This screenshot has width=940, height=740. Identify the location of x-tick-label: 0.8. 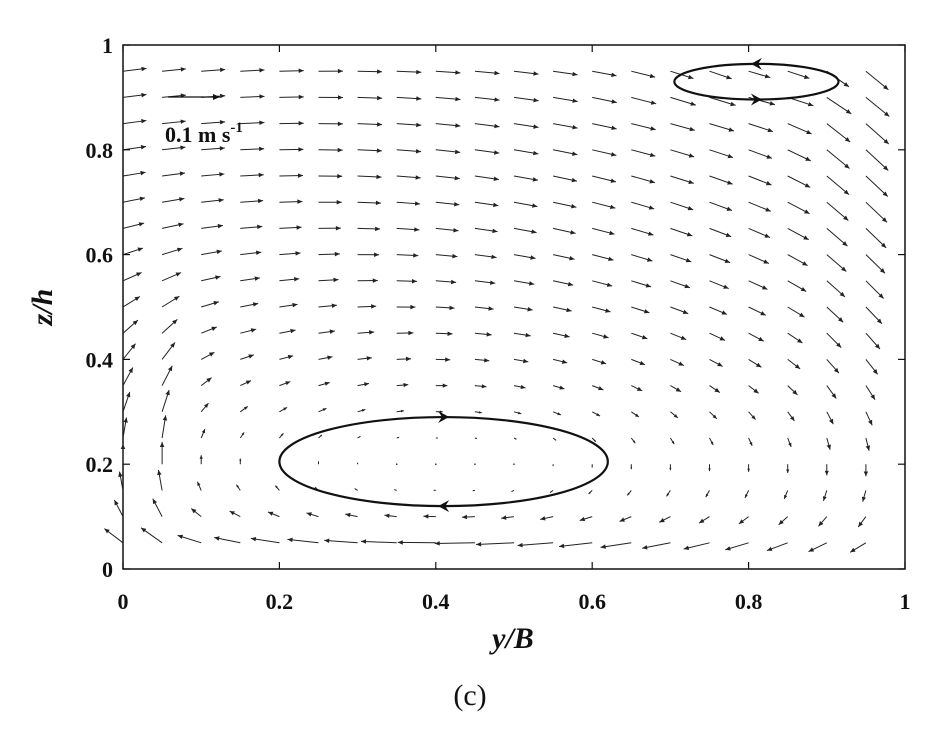
(749, 601).